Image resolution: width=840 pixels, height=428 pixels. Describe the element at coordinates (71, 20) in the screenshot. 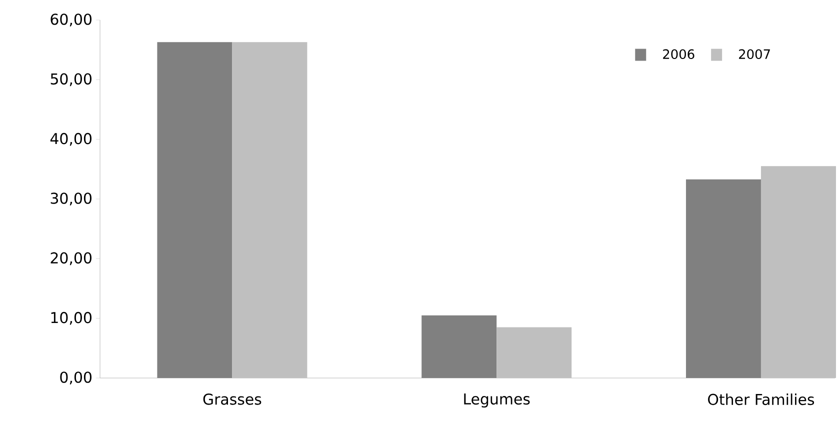

I see `y-tick-label: 60,00` at that location.